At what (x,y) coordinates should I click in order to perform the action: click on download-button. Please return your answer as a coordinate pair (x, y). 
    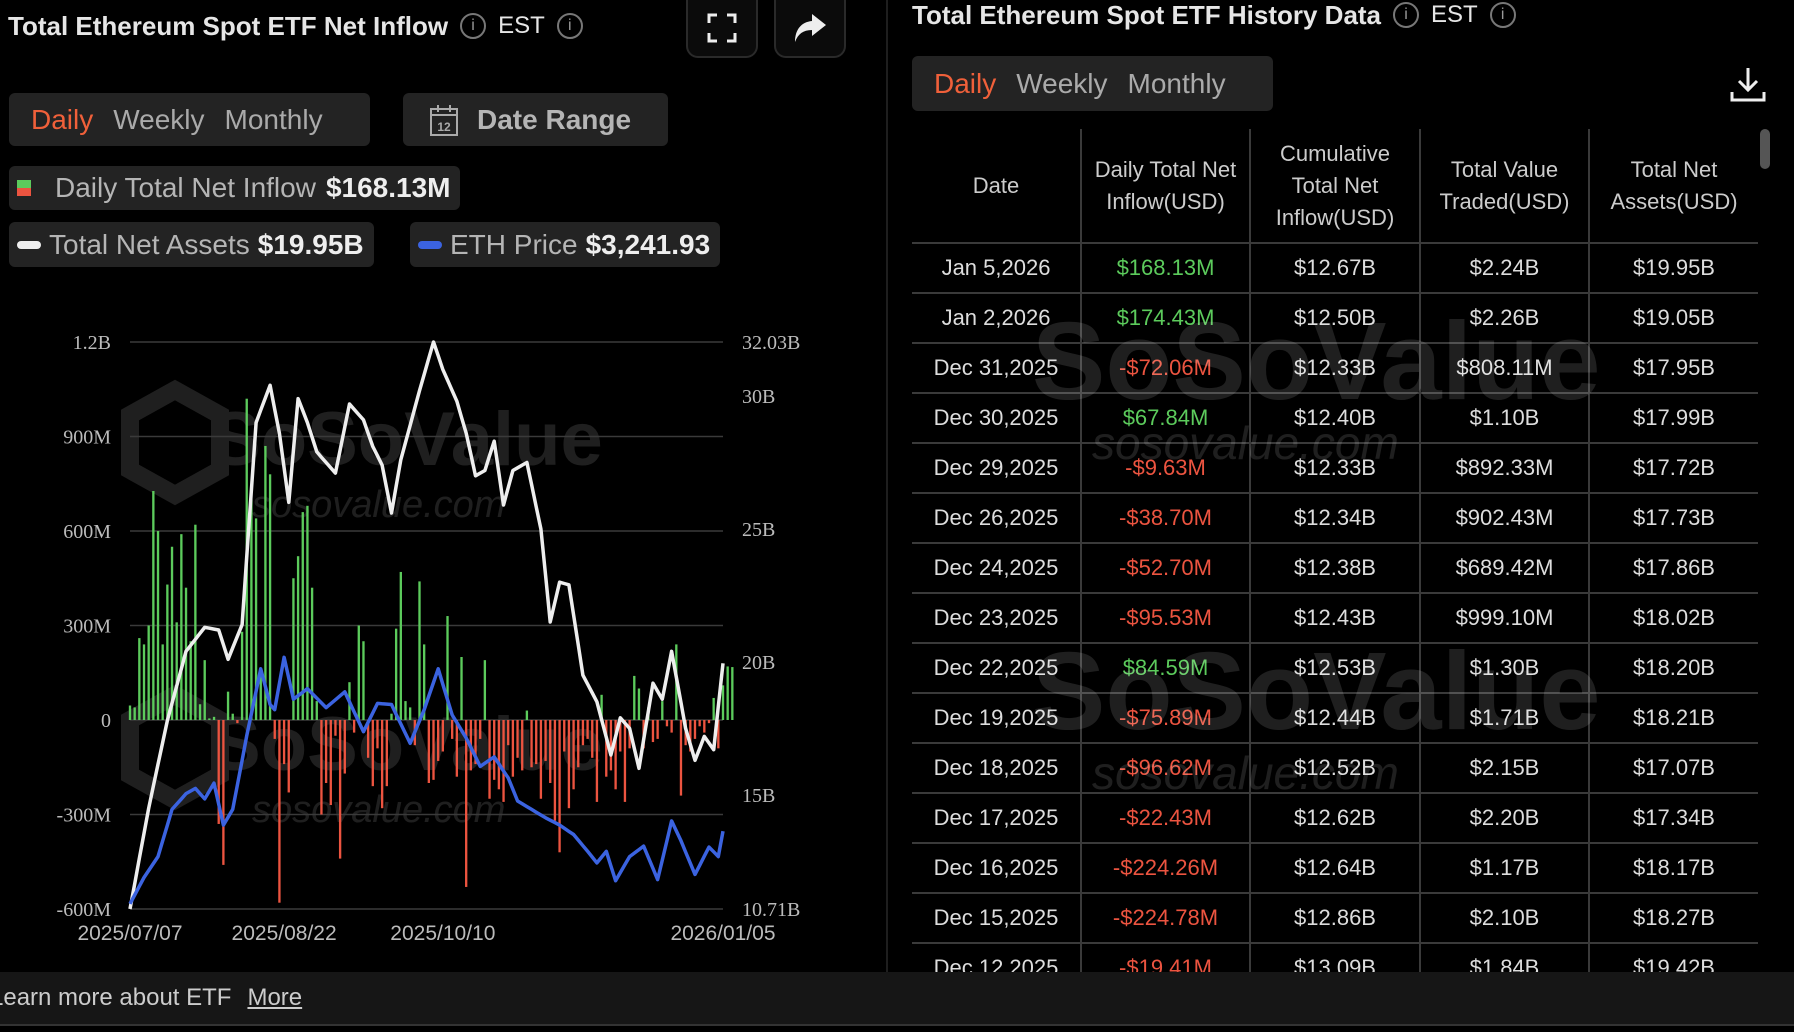
    Looking at the image, I should click on (1748, 84).